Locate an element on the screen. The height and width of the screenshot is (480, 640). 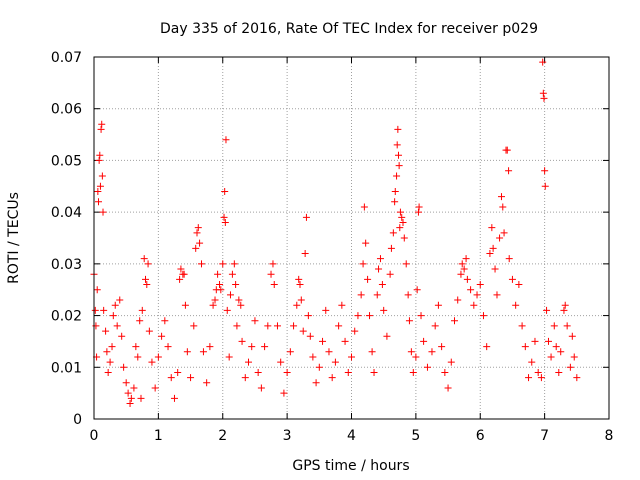
x-tick-label: 7 is located at coordinates (544, 436).